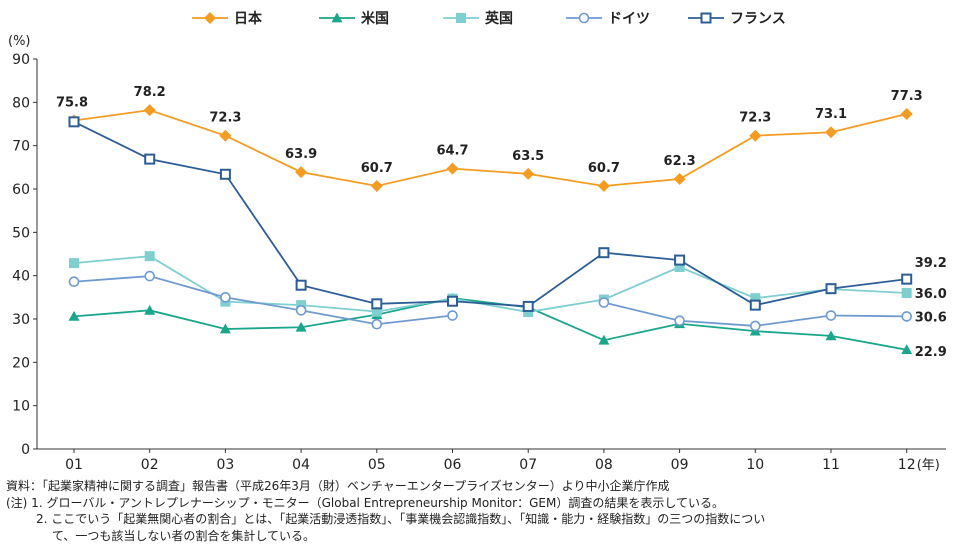 This screenshot has height=555, width=956. Describe the element at coordinates (21, 363) in the screenshot. I see `y-tick-label: 20` at that location.